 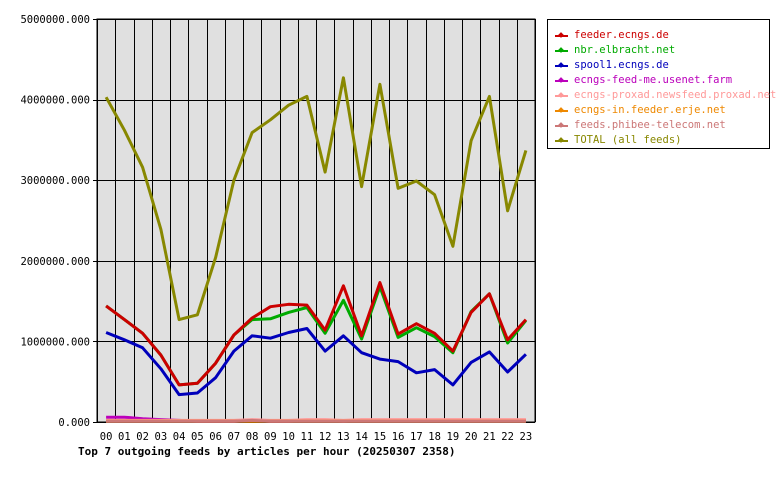 What do you see at coordinates (621, 65) in the screenshot?
I see `legend-label: spool1.ecngs.de` at bounding box center [621, 65].